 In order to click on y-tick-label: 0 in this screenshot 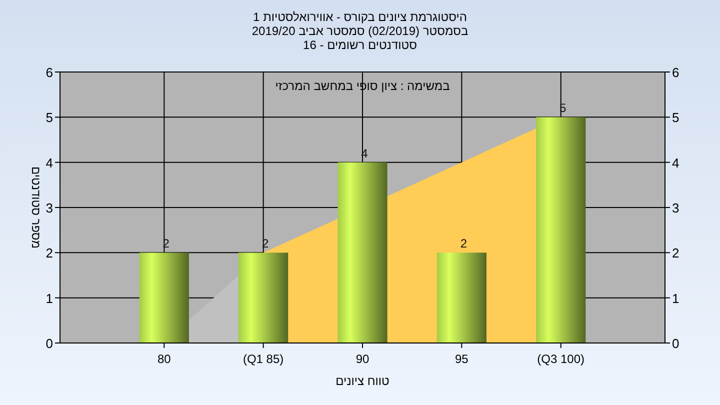, I will do `click(49, 343)`.